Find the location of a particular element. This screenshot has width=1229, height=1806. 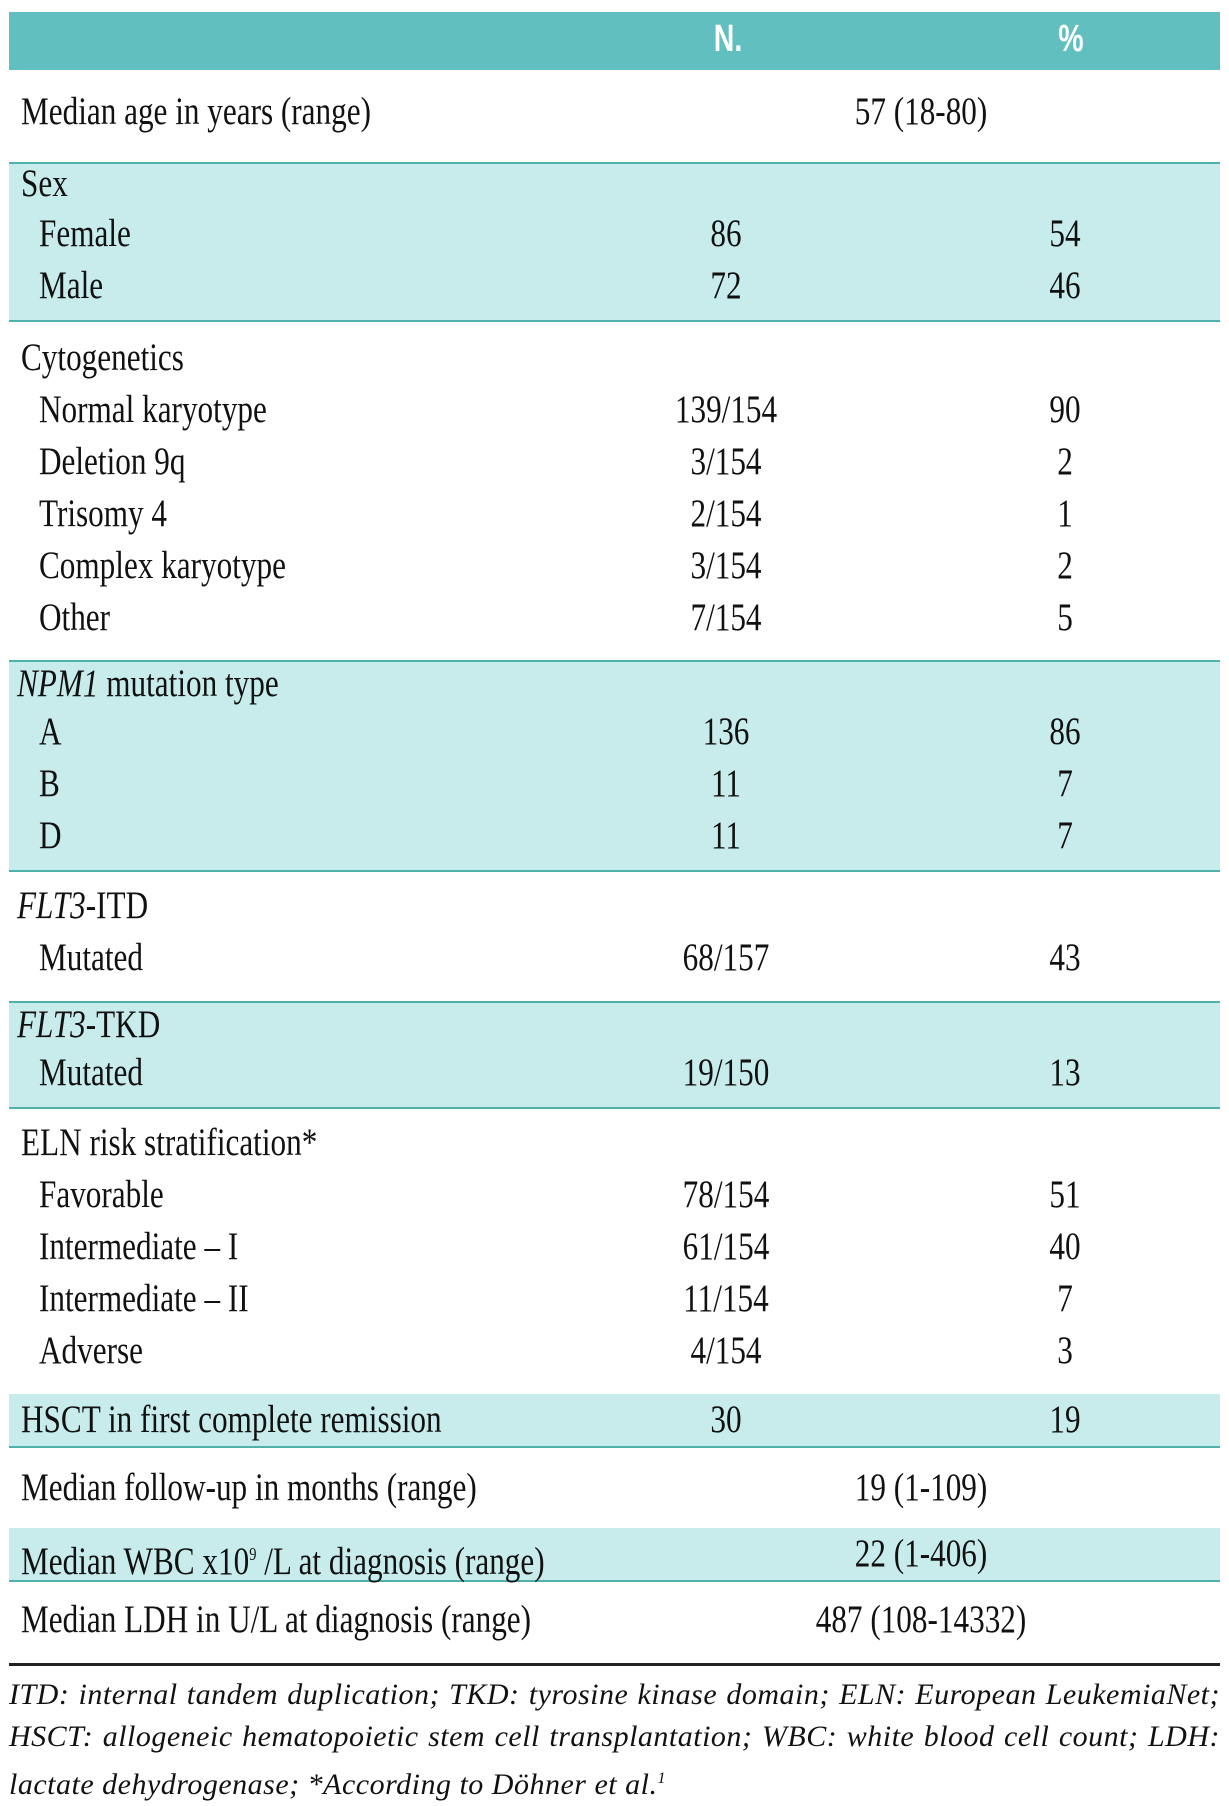

row-pct: 86 is located at coordinates (1065, 731).